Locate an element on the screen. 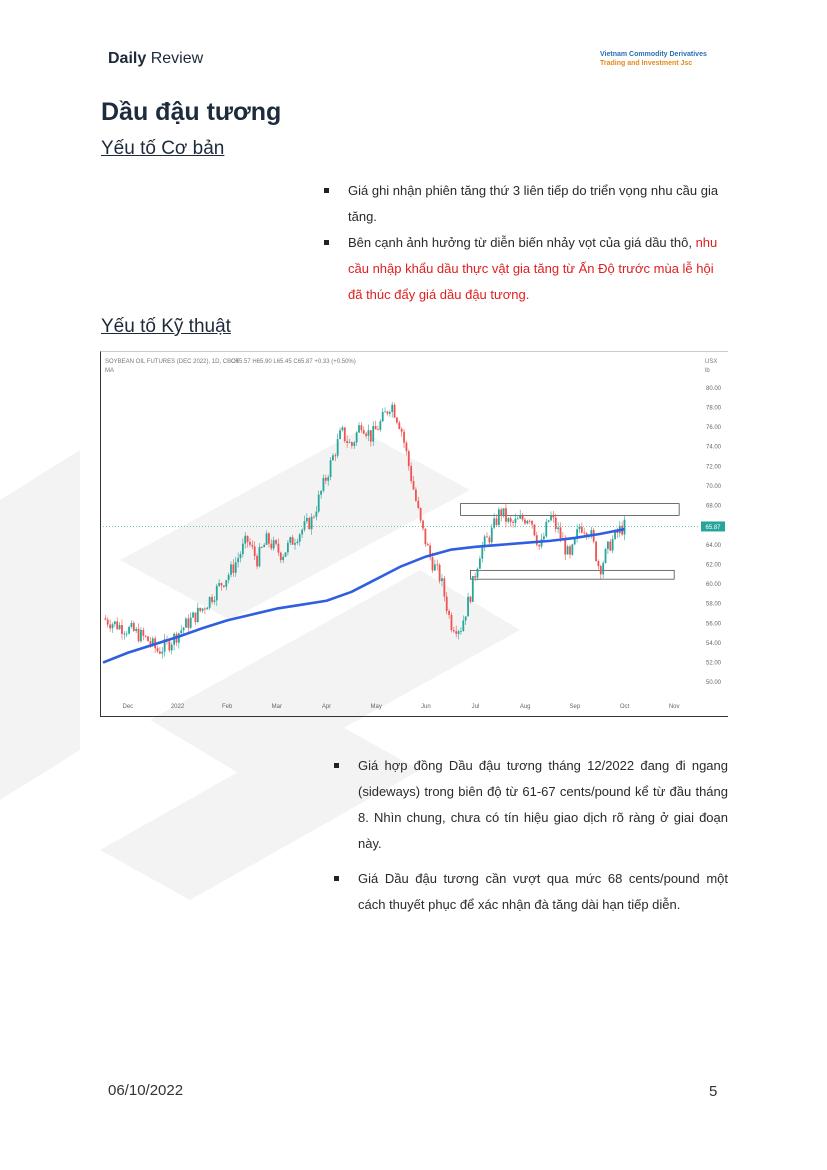  chart-currency: USX is located at coordinates (711, 362).